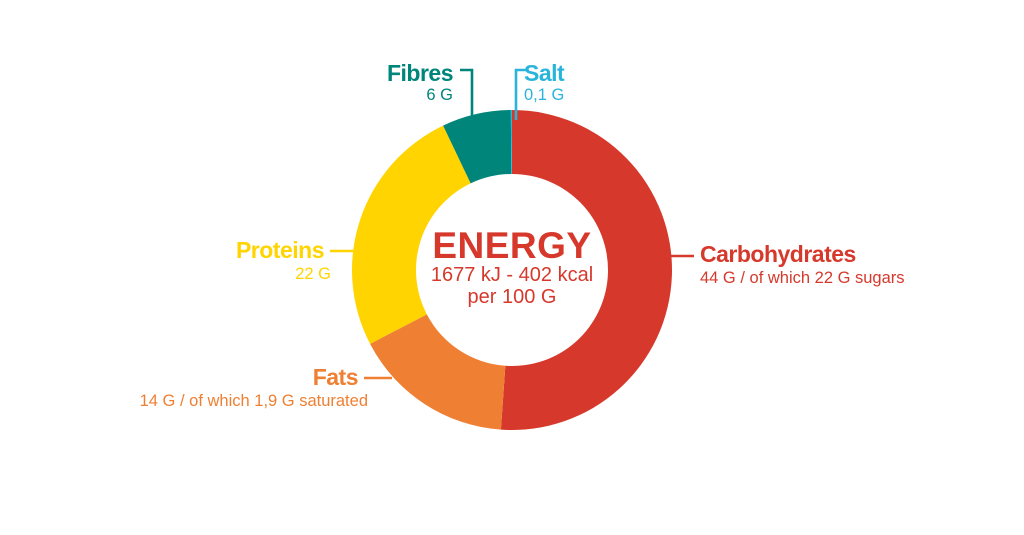  I want to click on donut-segment-fibres, so click(477, 147).